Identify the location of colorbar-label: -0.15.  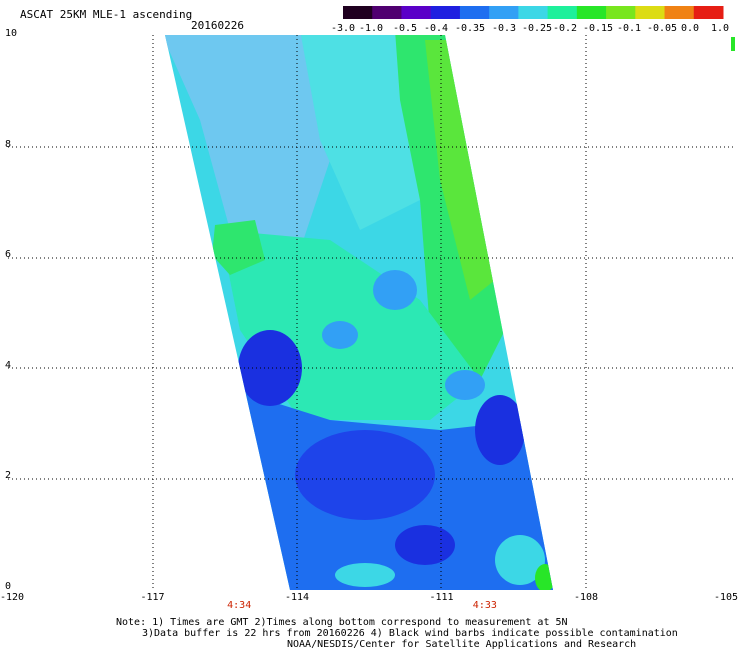
(598, 28).